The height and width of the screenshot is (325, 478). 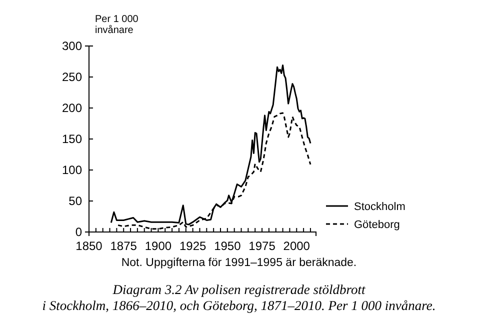 I want to click on y-tick-label: 0, so click(x=78, y=231).